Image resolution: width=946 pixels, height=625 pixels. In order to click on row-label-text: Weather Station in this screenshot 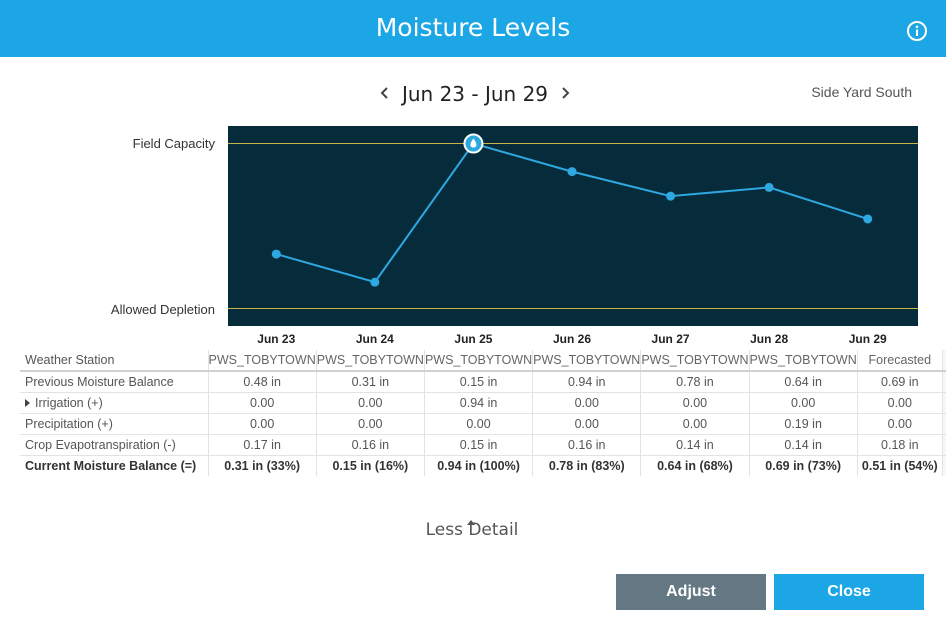, I will do `click(70, 360)`.